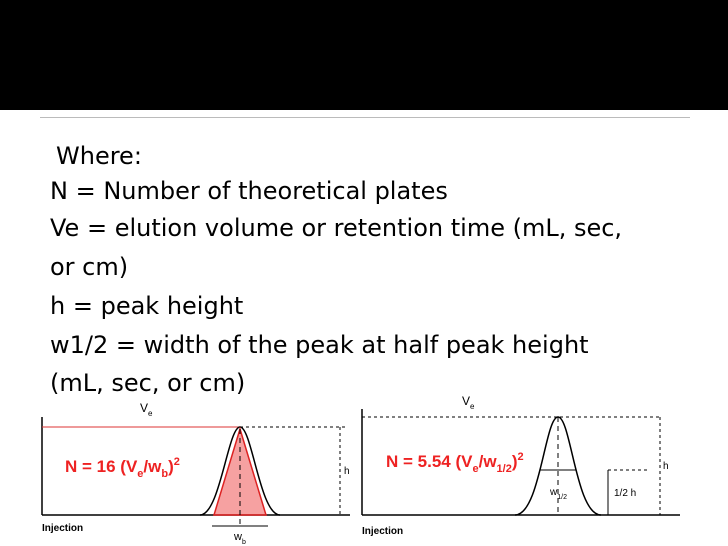 This screenshot has width=728, height=546. What do you see at coordinates (365, 117) in the screenshot?
I see `divider` at bounding box center [365, 117].